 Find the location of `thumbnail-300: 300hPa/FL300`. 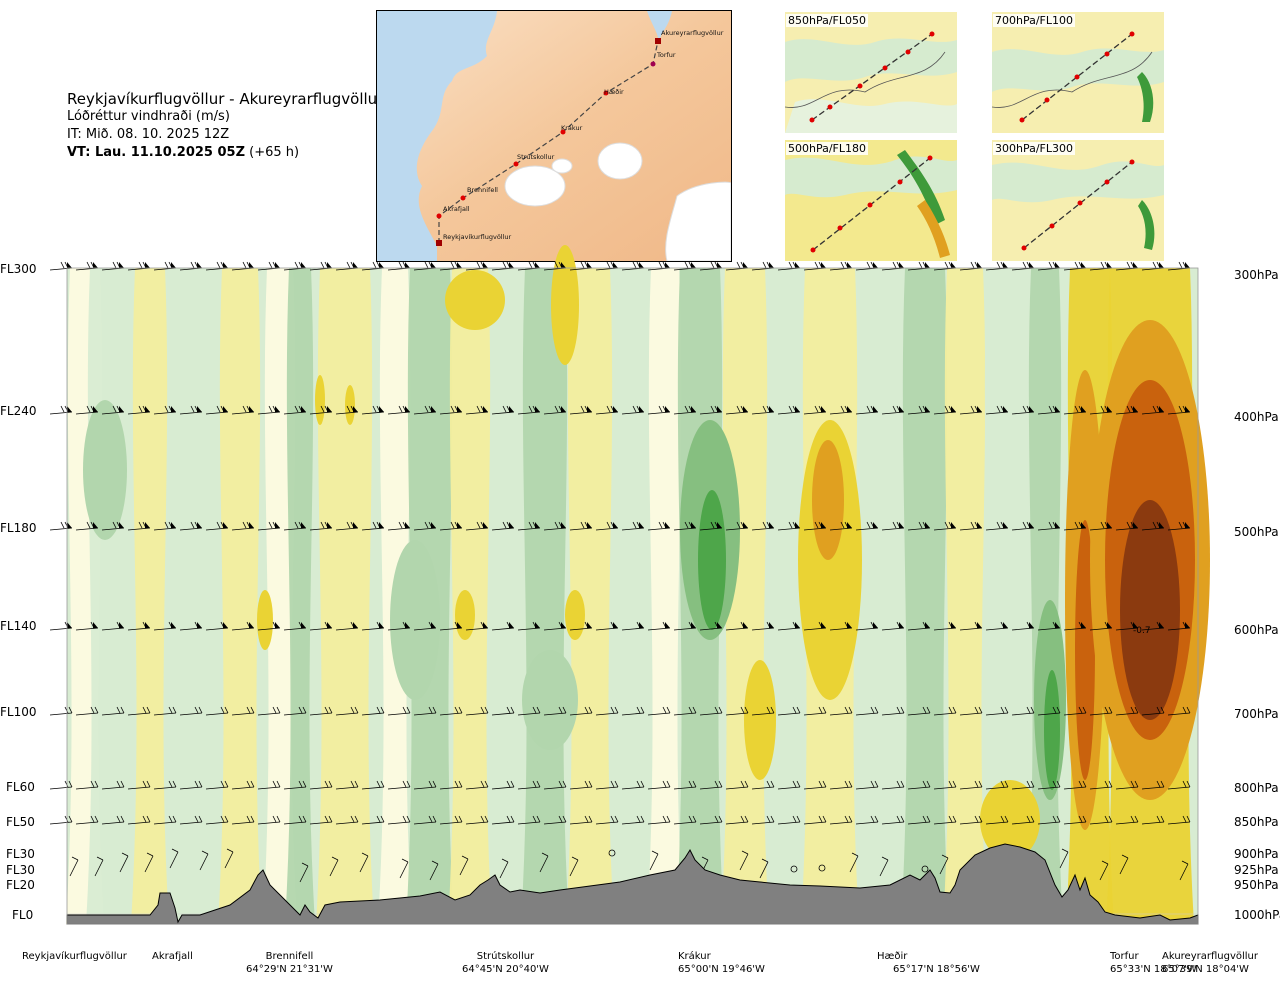

thumbnail-300: 300hPa/FL300 is located at coordinates (1078, 200).